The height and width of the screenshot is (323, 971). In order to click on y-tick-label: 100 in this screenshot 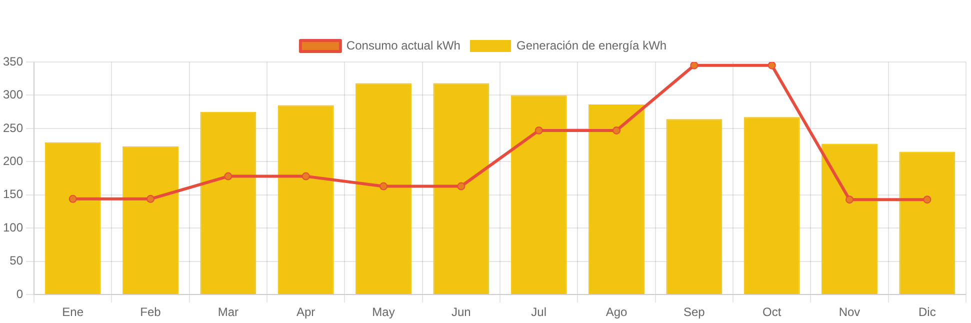, I will do `click(13, 227)`.